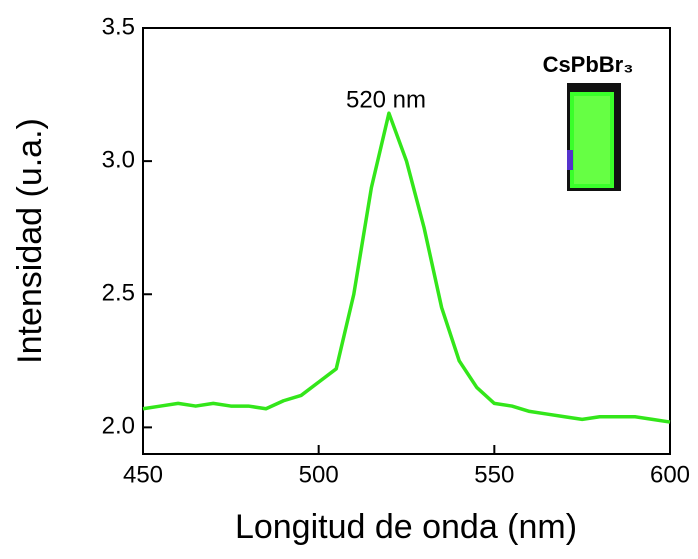 The height and width of the screenshot is (559, 698). I want to click on y-tick-label: 2.0, so click(118, 426).